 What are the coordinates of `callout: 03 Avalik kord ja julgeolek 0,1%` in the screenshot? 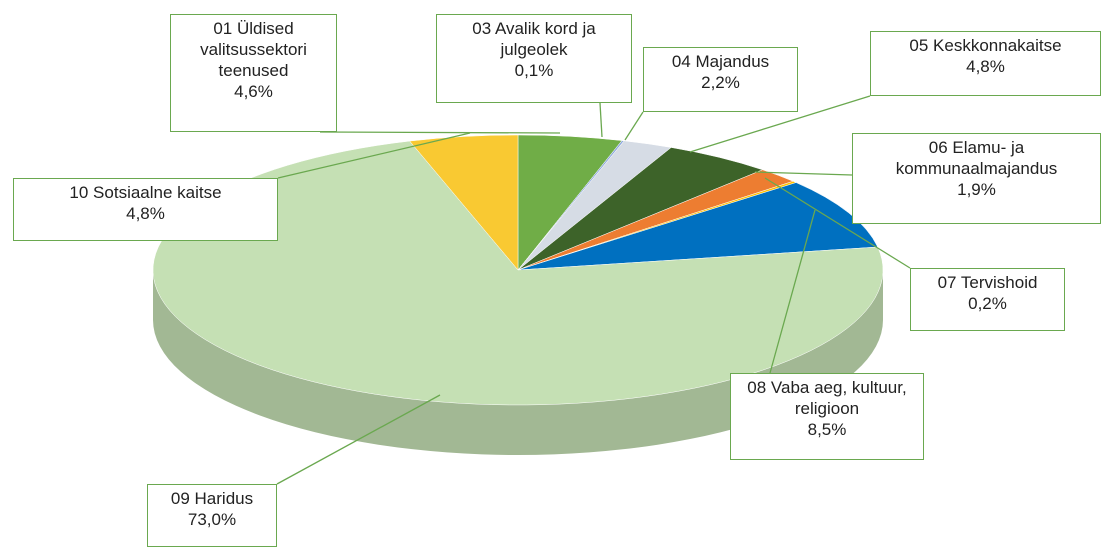 It's located at (534, 58).